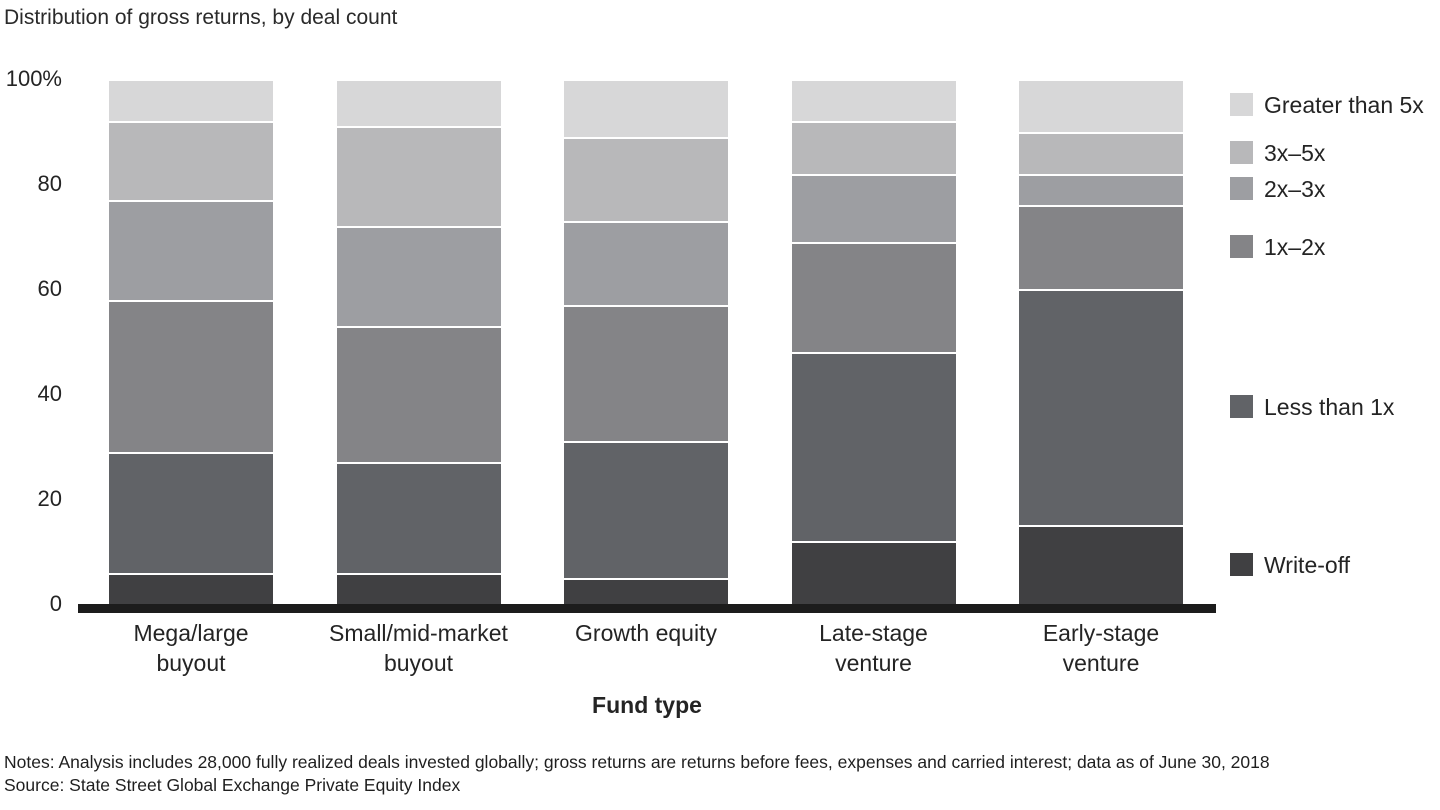 The height and width of the screenshot is (810, 1440). Describe the element at coordinates (1241, 564) in the screenshot. I see `legend-swatch-write-off` at that location.